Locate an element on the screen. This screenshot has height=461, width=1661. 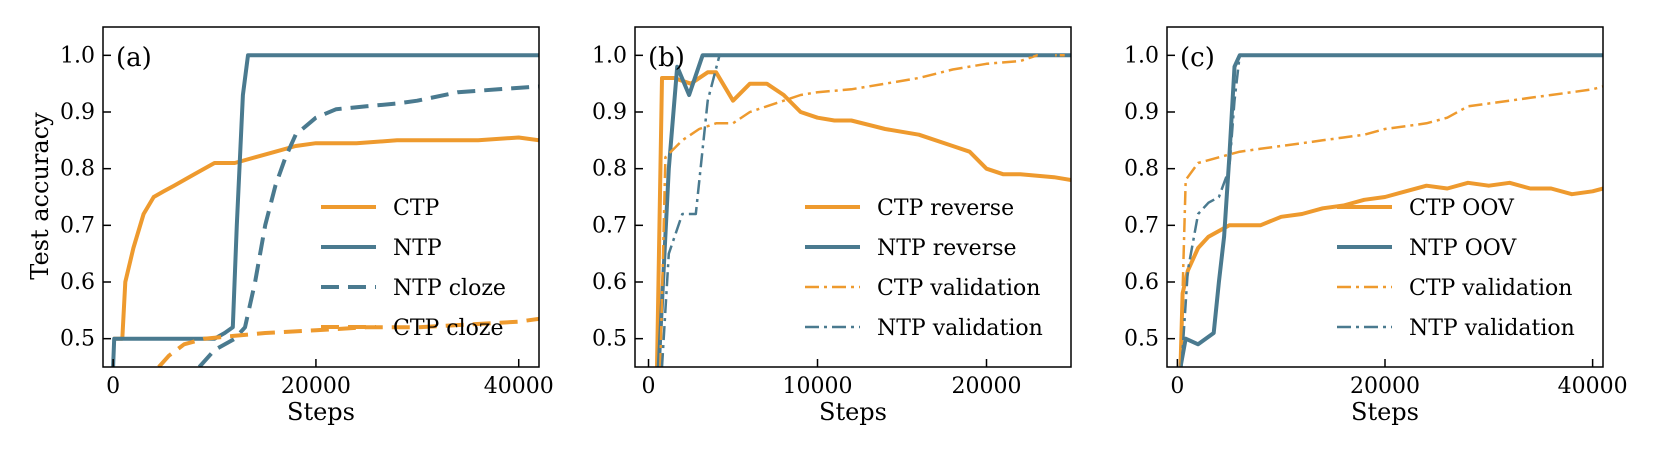
panel-label: (c) is located at coordinates (1197, 58).